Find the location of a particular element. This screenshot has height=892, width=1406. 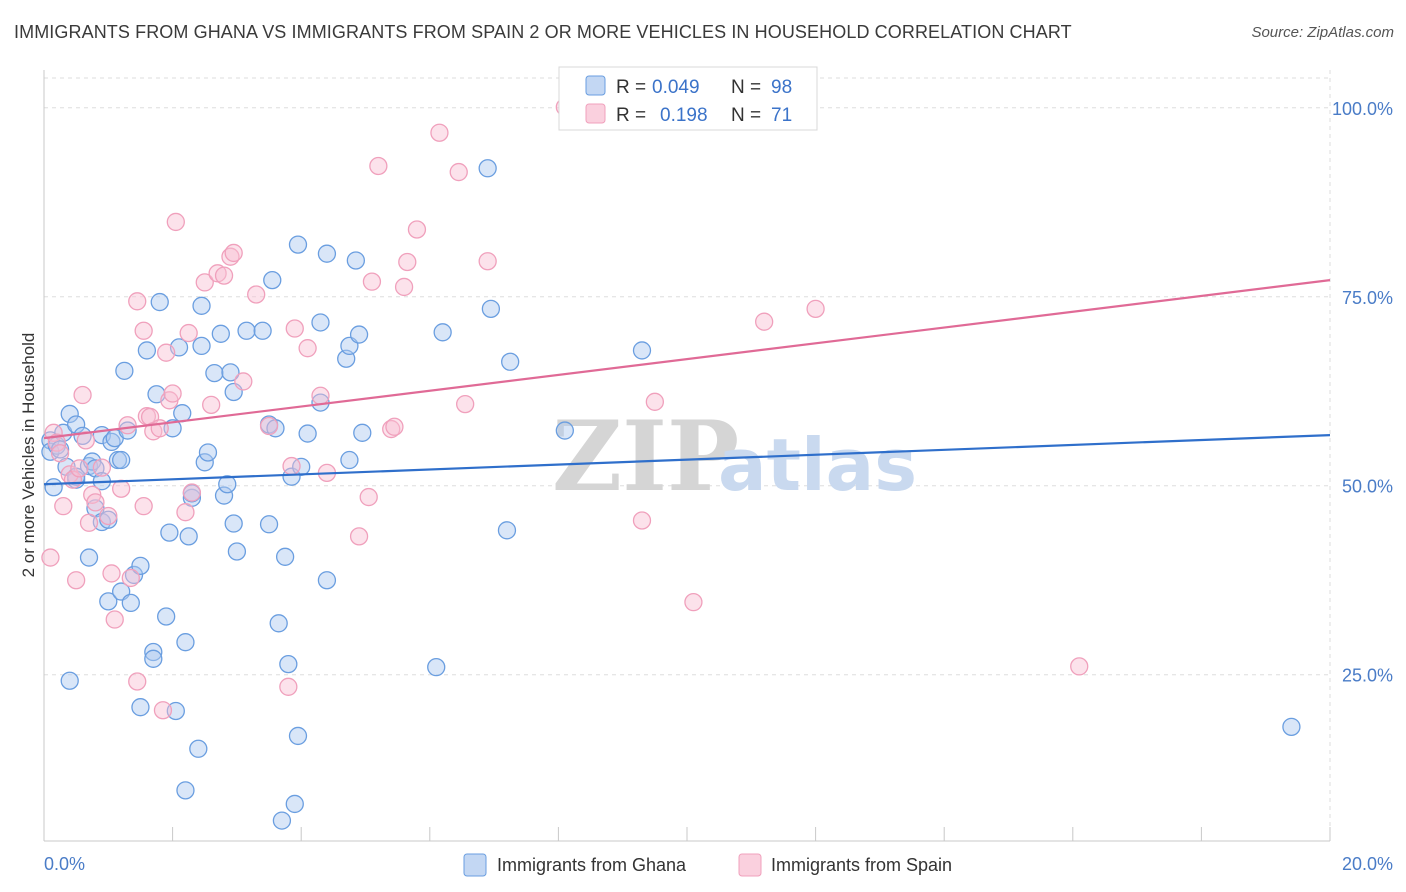

watermark: ZIP atlas is located at coordinates (734, 456).